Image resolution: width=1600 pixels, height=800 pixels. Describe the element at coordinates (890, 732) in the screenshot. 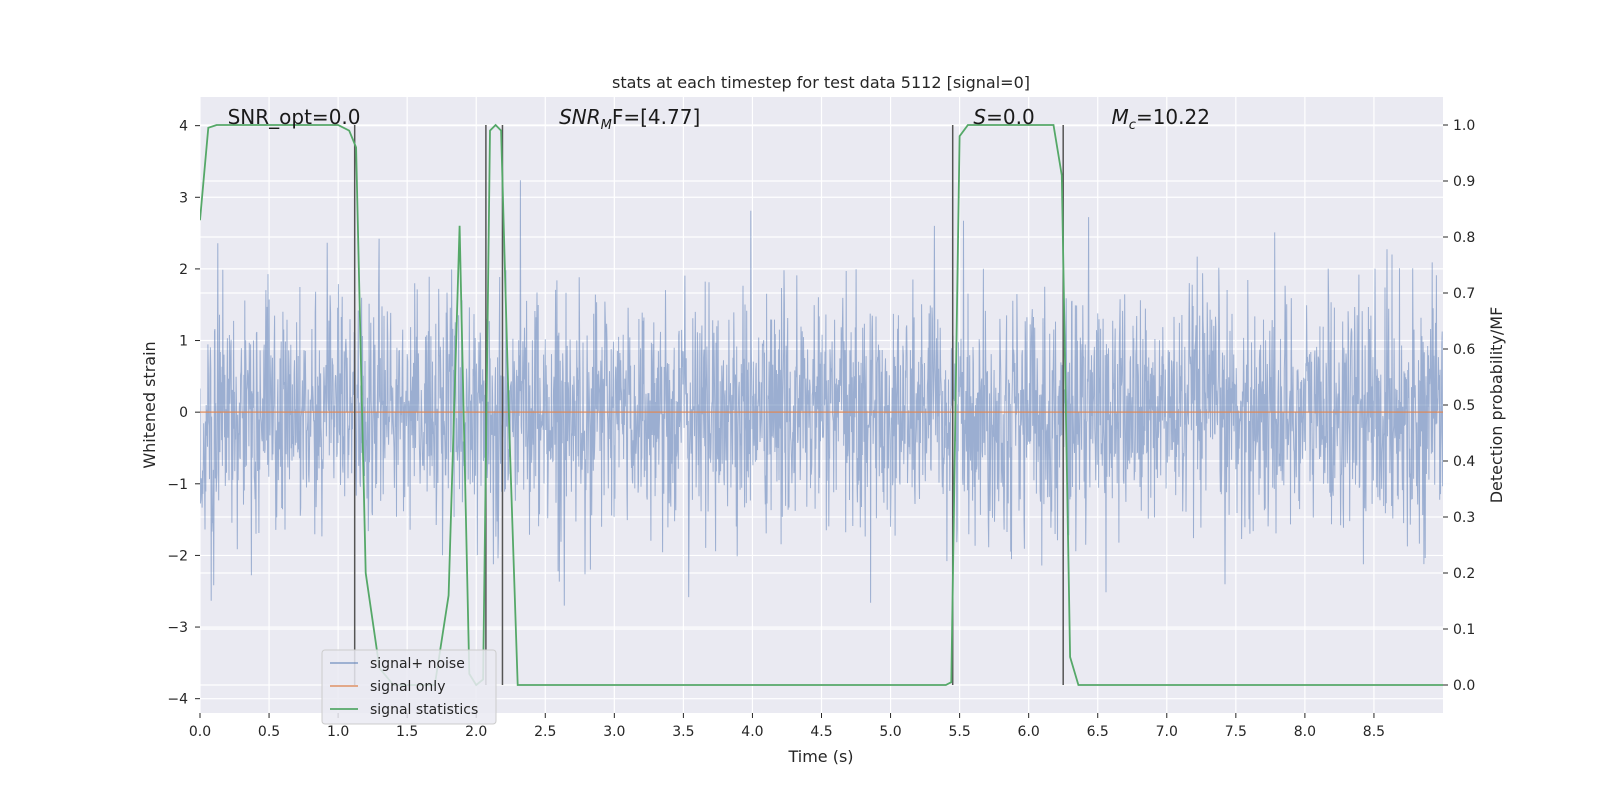

I see `x-tick-label-10: 5.0` at that location.